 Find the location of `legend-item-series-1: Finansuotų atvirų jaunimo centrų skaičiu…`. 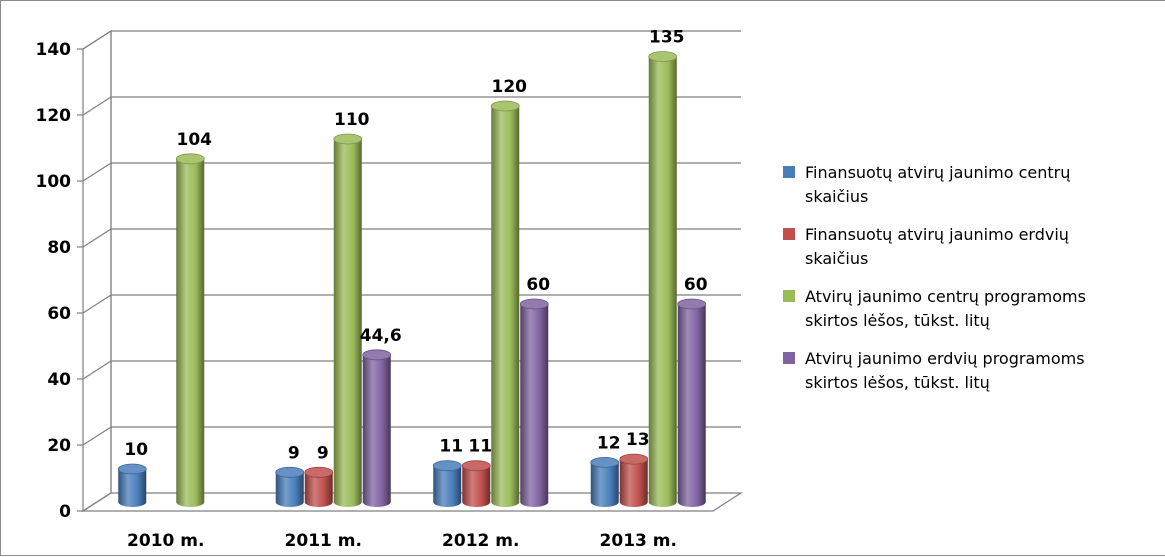

legend-item-series-1: Finansuotų atvirų jaunimo centrų skaičiu… is located at coordinates (973, 185).